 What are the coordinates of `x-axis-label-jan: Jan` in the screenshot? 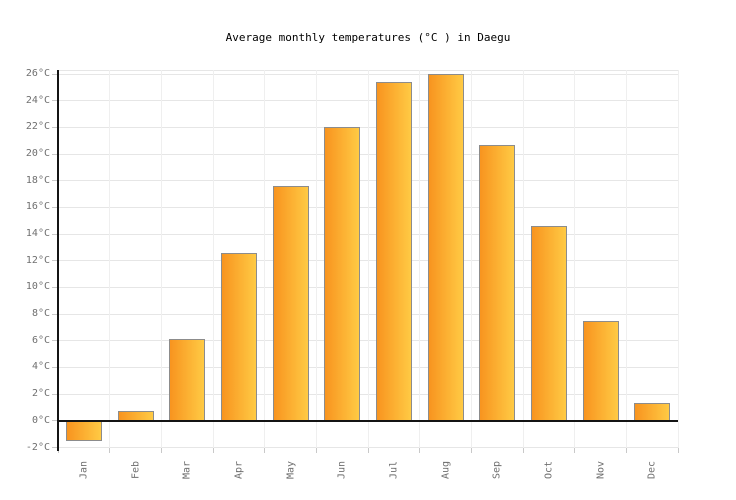 It's located at (84, 470).